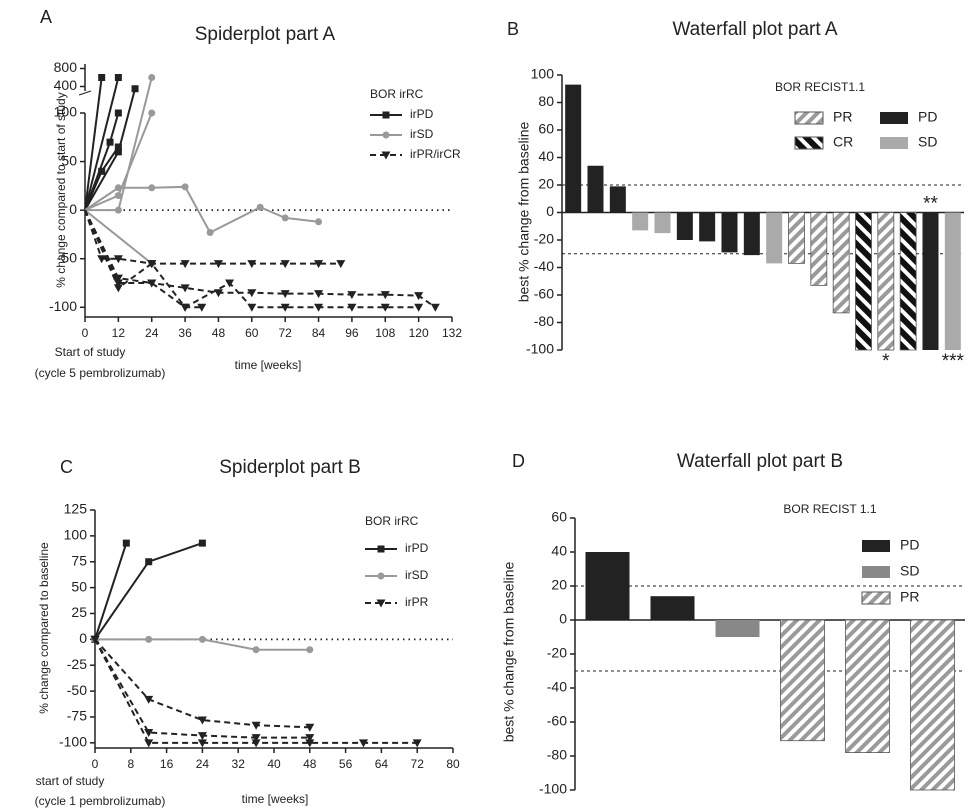  Describe the element at coordinates (100, 373) in the screenshot. I see `x-annotation: (cycle 5 pembrolizumab)` at that location.